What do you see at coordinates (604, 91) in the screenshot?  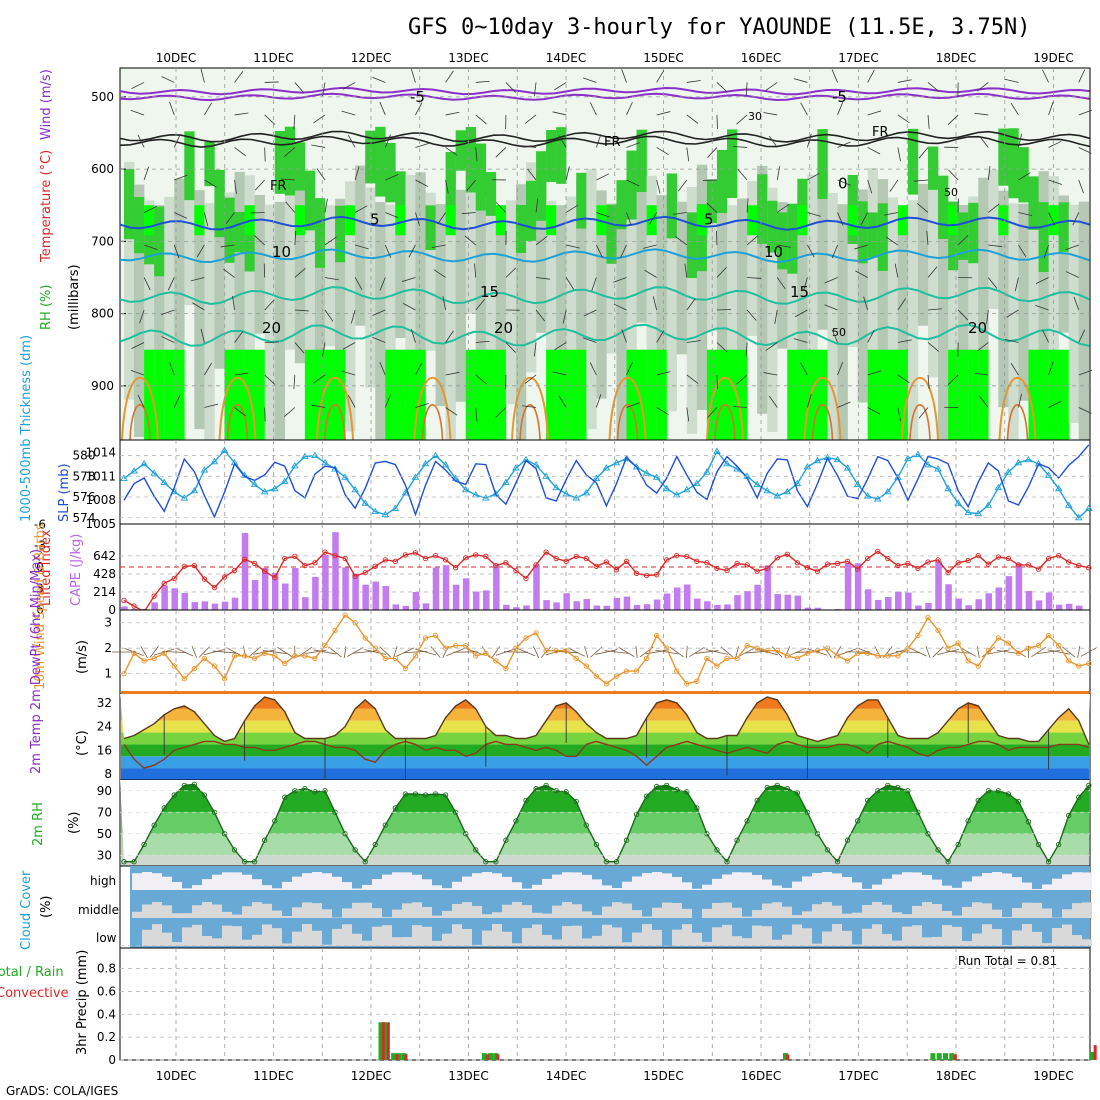 I see `contour-minus5a` at bounding box center [604, 91].